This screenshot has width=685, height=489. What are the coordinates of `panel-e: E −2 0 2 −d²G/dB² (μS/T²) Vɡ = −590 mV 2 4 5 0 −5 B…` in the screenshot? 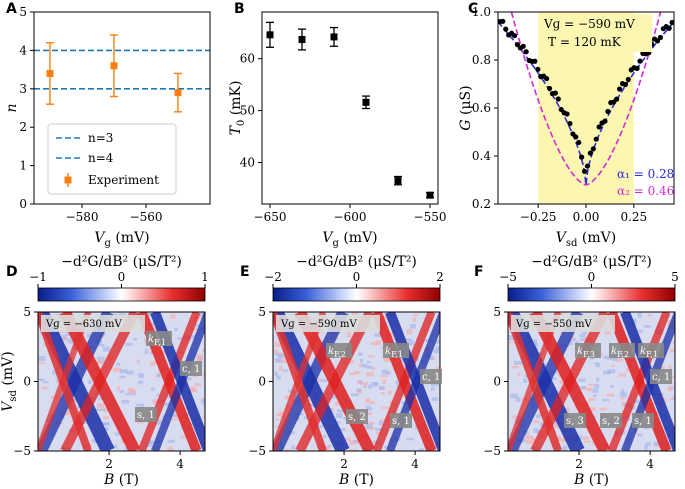 It's located at (342, 371).